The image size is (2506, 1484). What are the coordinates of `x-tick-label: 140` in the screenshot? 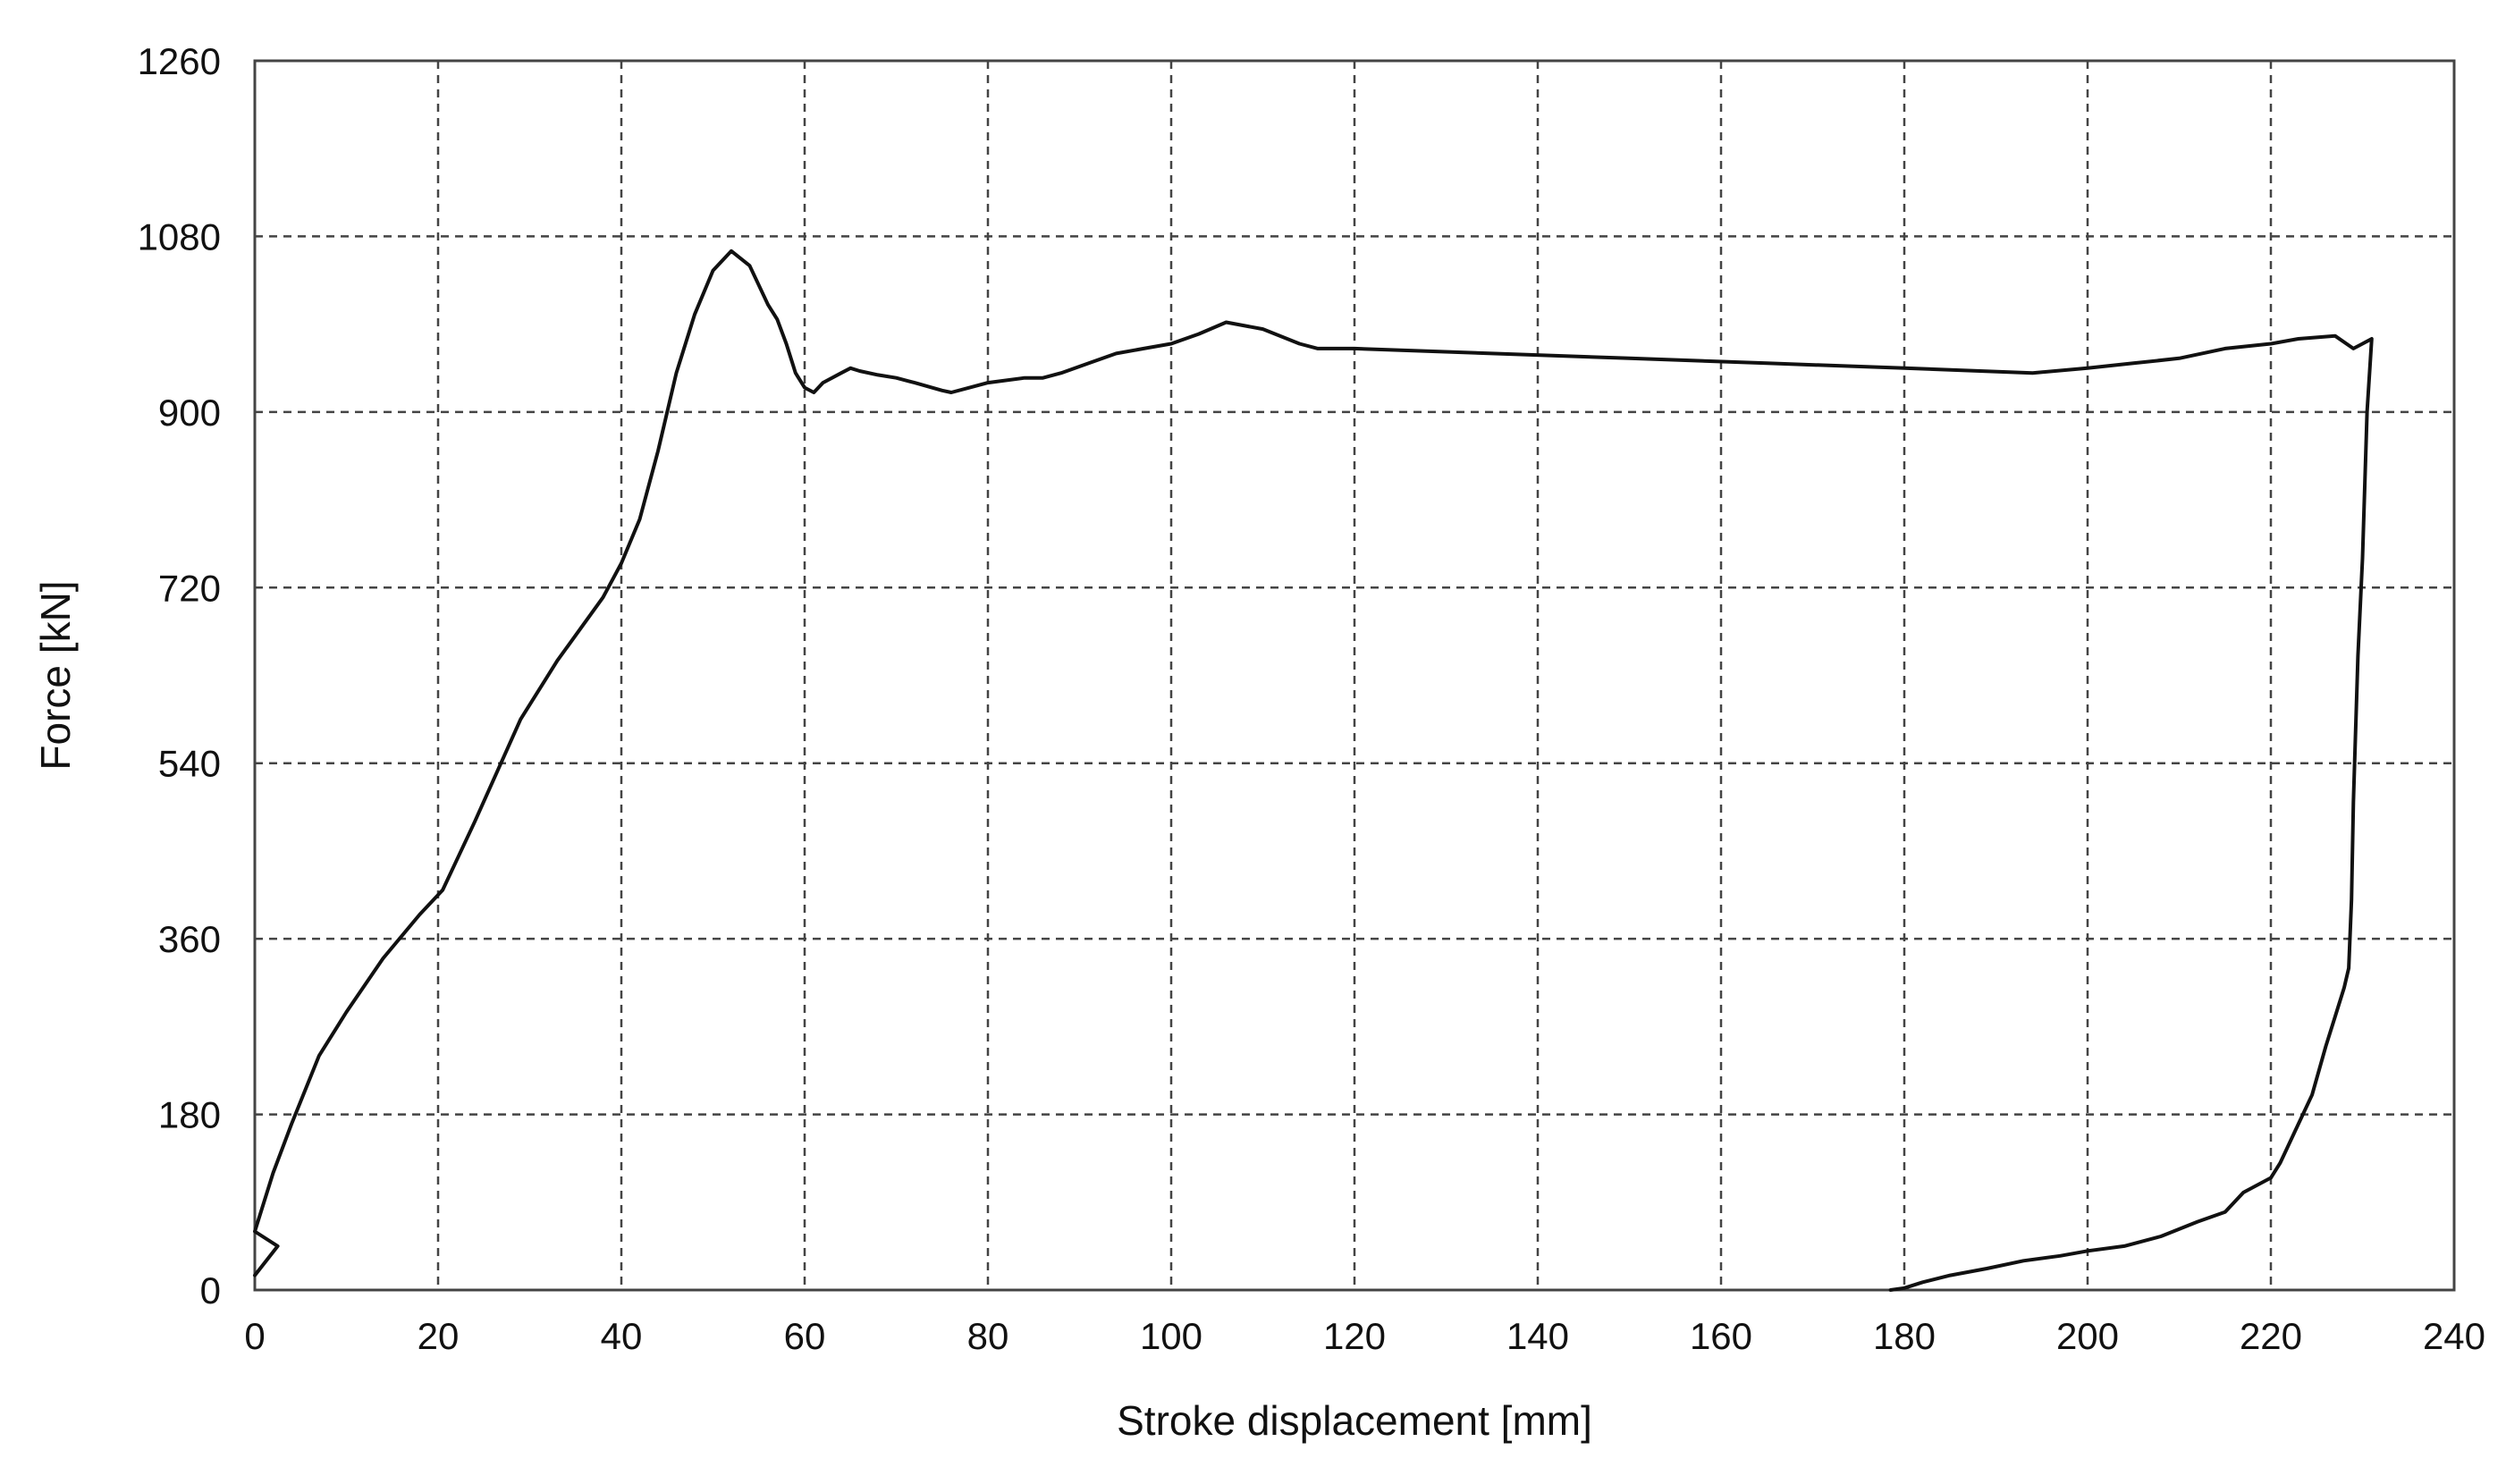 It's located at (1537, 1336).